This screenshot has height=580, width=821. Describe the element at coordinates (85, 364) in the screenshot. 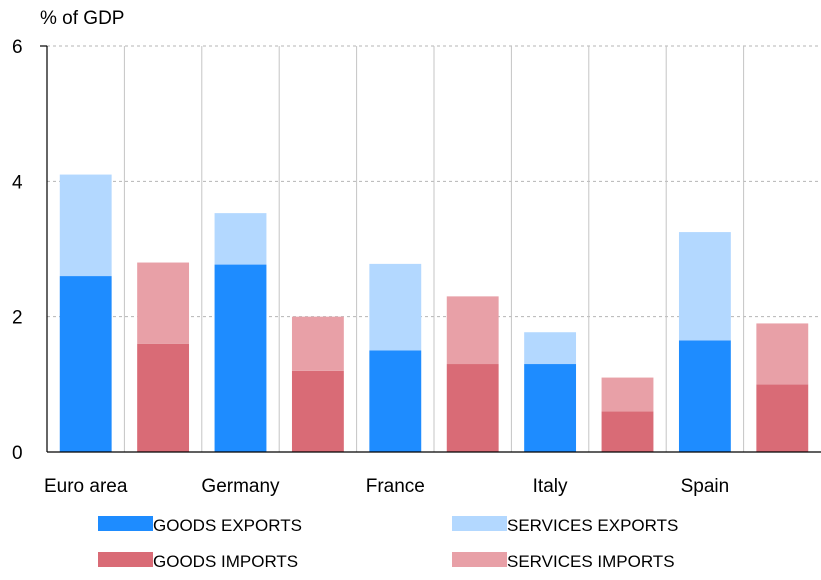

I see `bar-goods-exports-euro-area` at that location.